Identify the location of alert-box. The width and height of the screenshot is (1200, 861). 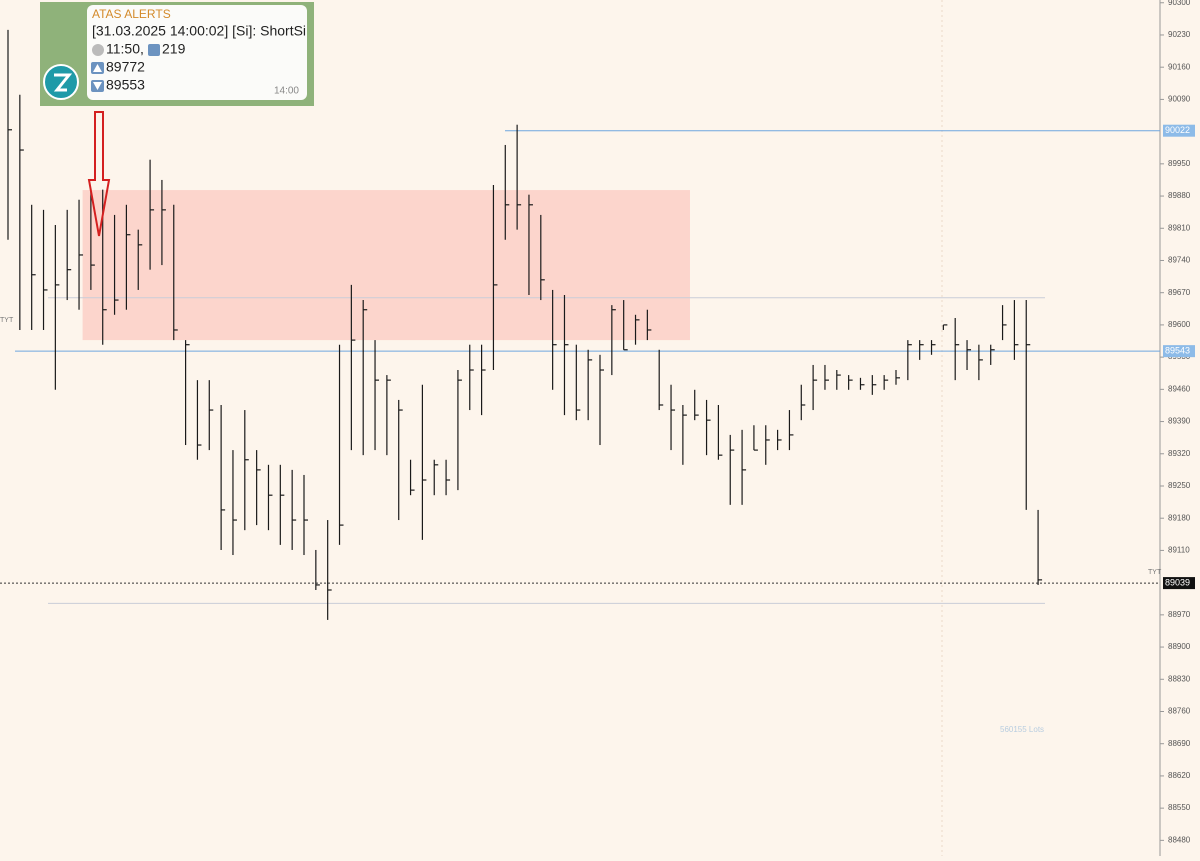
(197, 52).